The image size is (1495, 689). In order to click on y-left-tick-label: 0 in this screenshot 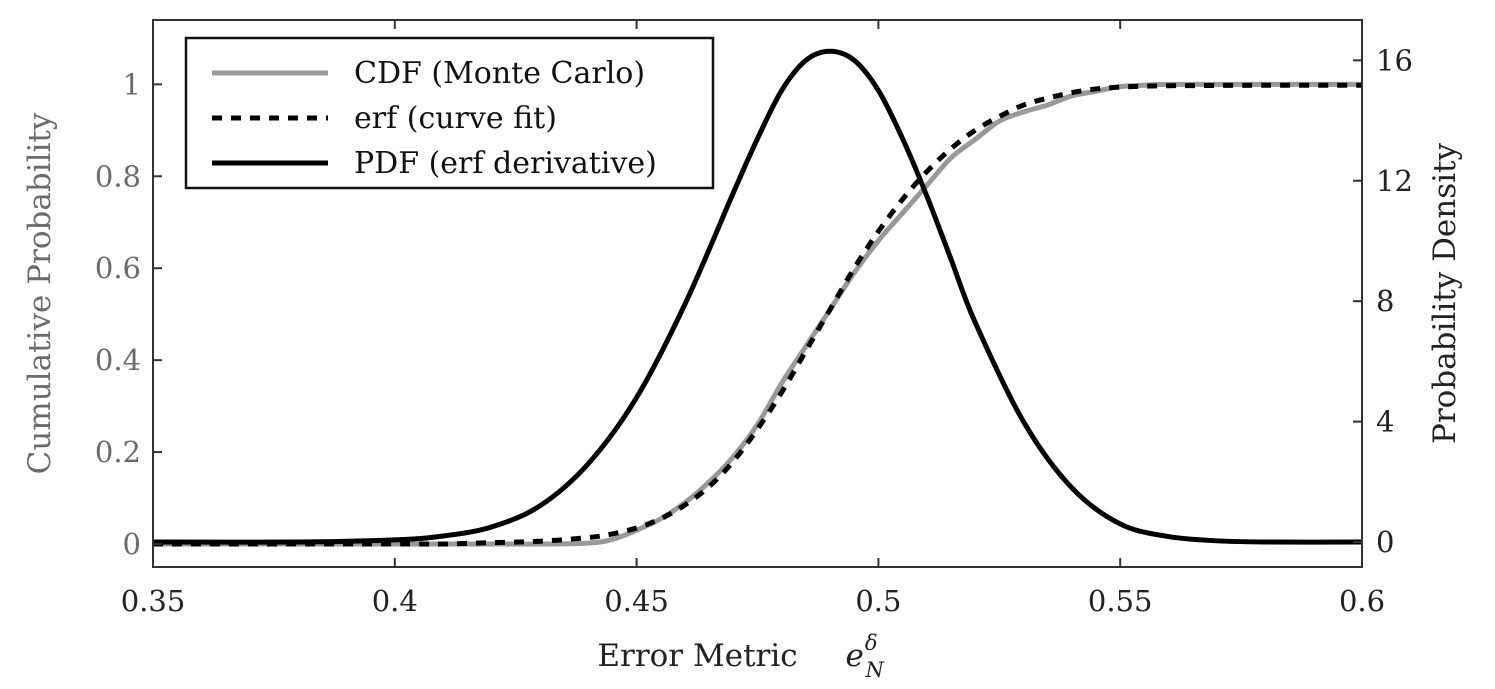, I will do `click(132, 544)`.